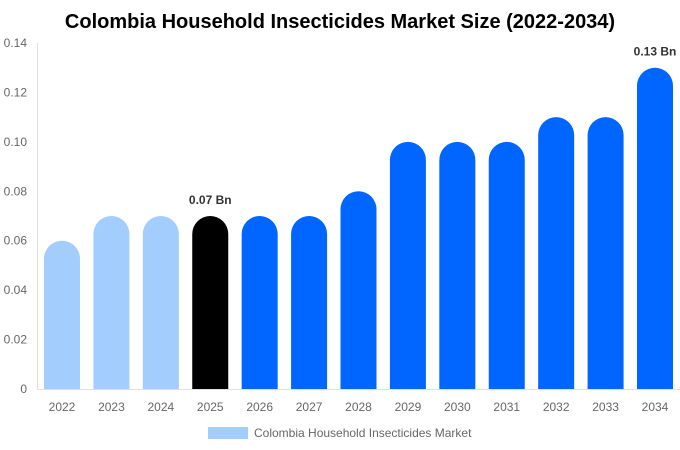 The image size is (680, 450). Describe the element at coordinates (506, 265) in the screenshot. I see `bar-2031` at that location.